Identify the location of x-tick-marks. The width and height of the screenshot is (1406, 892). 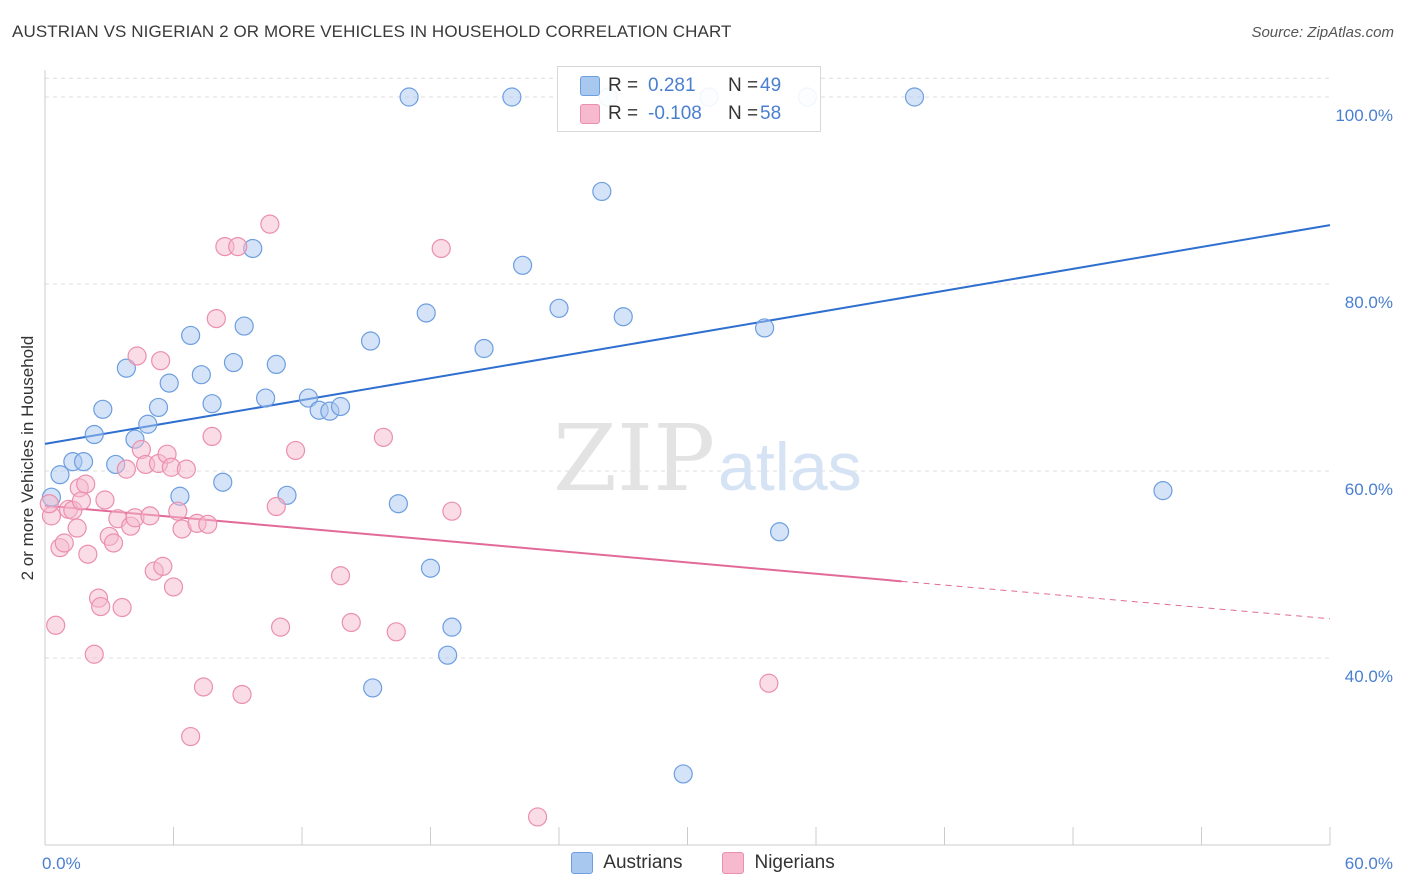
(687, 836).